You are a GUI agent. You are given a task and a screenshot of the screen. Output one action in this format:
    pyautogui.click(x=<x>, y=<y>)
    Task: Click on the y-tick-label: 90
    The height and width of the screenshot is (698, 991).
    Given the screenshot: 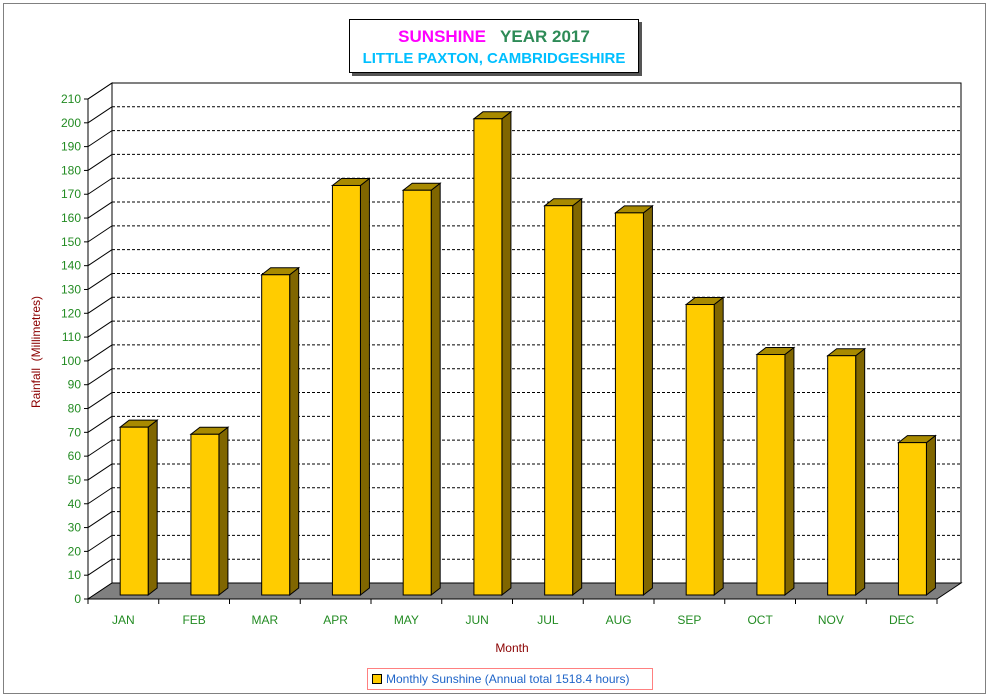 What is the action you would take?
    pyautogui.click(x=75, y=385)
    